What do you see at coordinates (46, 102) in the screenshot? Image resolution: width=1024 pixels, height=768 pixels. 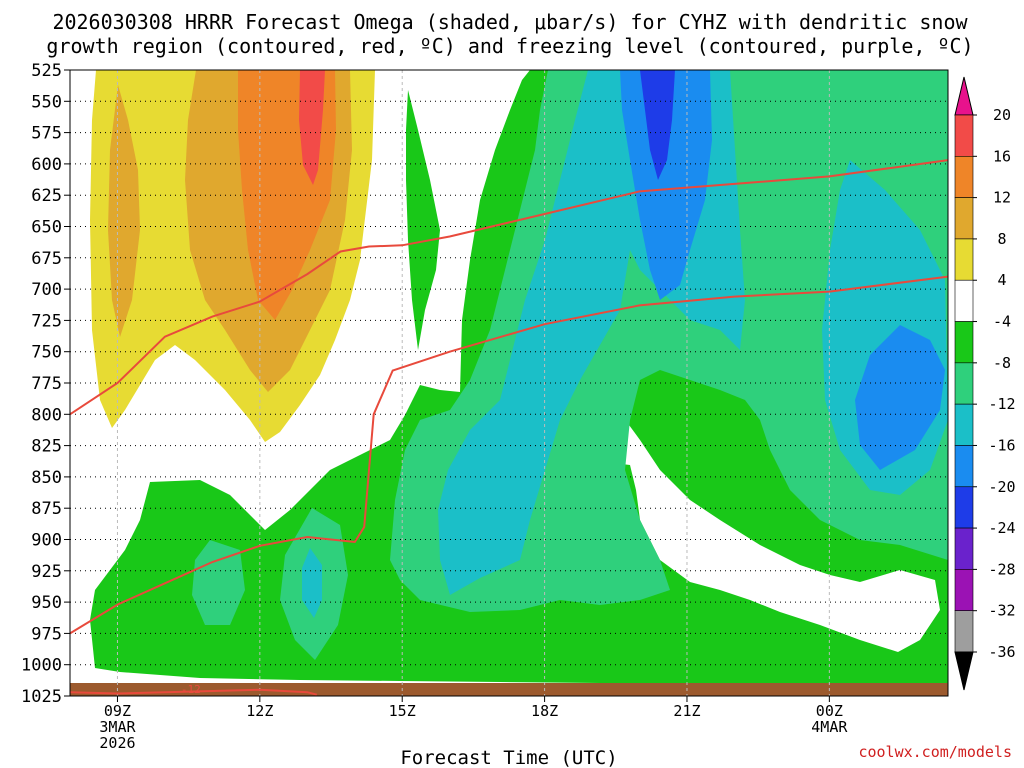 I see `y-tick-label: 550` at bounding box center [46, 102].